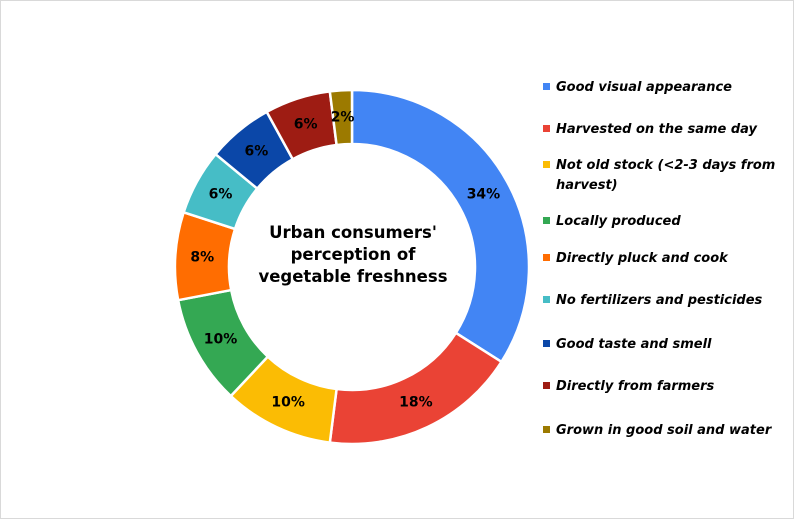 The image size is (794, 519). What do you see at coordinates (664, 430) in the screenshot?
I see `legend-label: Grown in good soil and water` at bounding box center [664, 430].